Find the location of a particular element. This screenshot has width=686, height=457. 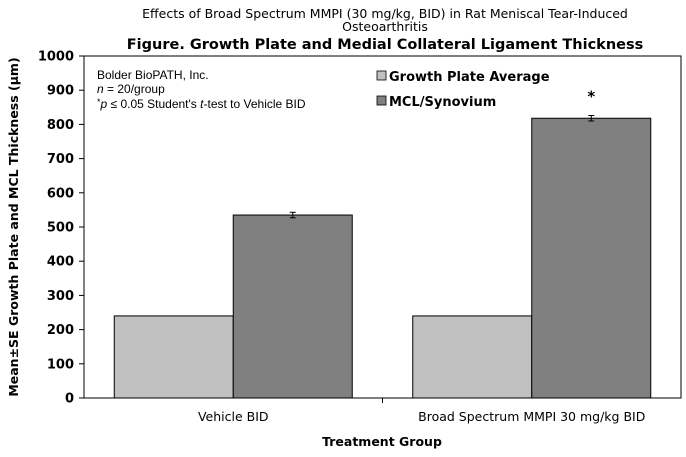

y-tick-label: 0 is located at coordinates (69, 399).